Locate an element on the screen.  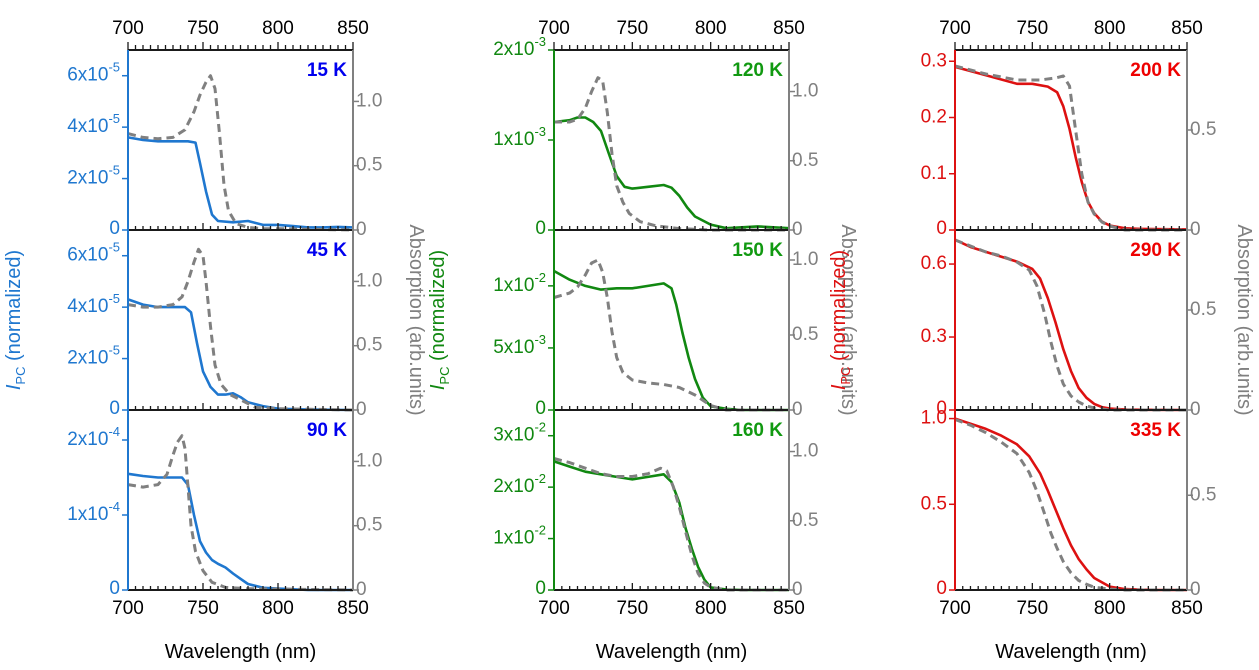
temperature-label: 150 K is located at coordinates (757, 250).